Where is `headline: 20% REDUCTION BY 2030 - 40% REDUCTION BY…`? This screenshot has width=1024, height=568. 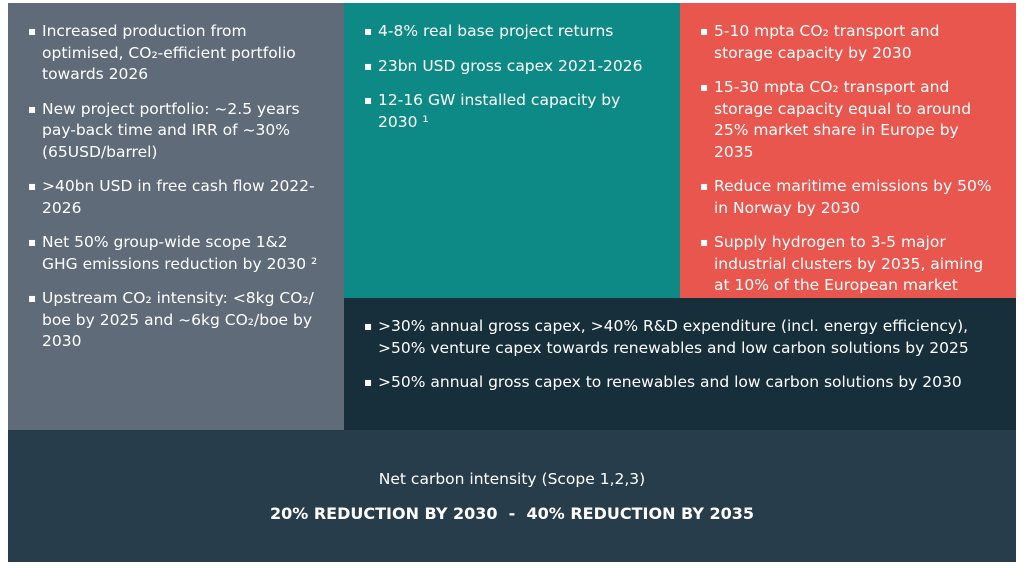
headline: 20% REDUCTION BY 2030 - 40% REDUCTION BY… is located at coordinates (512, 513).